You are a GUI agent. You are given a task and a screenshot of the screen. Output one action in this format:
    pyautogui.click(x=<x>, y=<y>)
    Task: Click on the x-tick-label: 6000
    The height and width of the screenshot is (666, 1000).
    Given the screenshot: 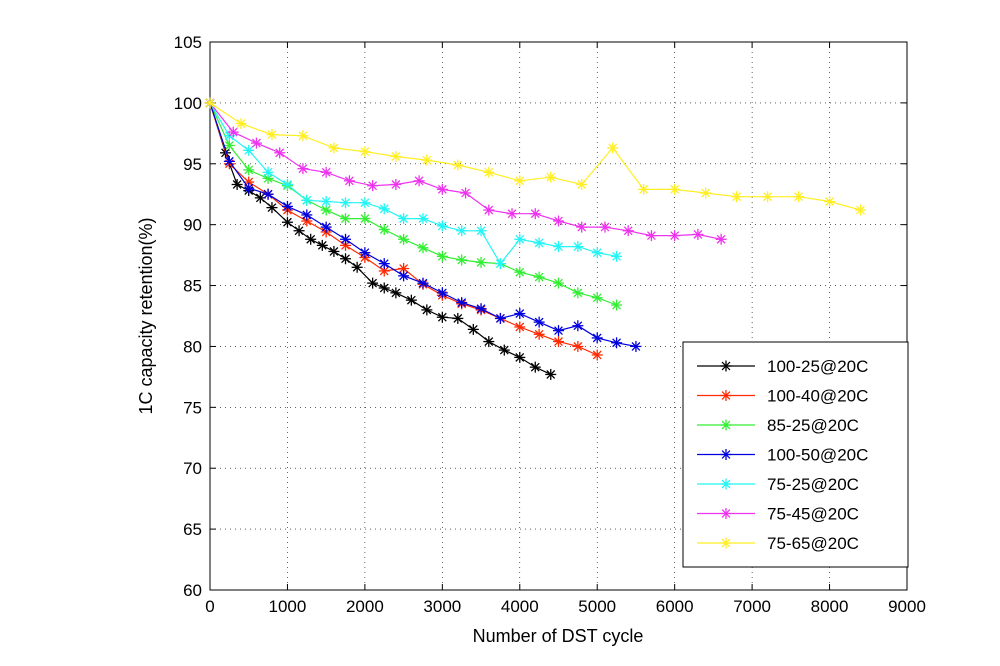 What is the action you would take?
    pyautogui.click(x=675, y=606)
    